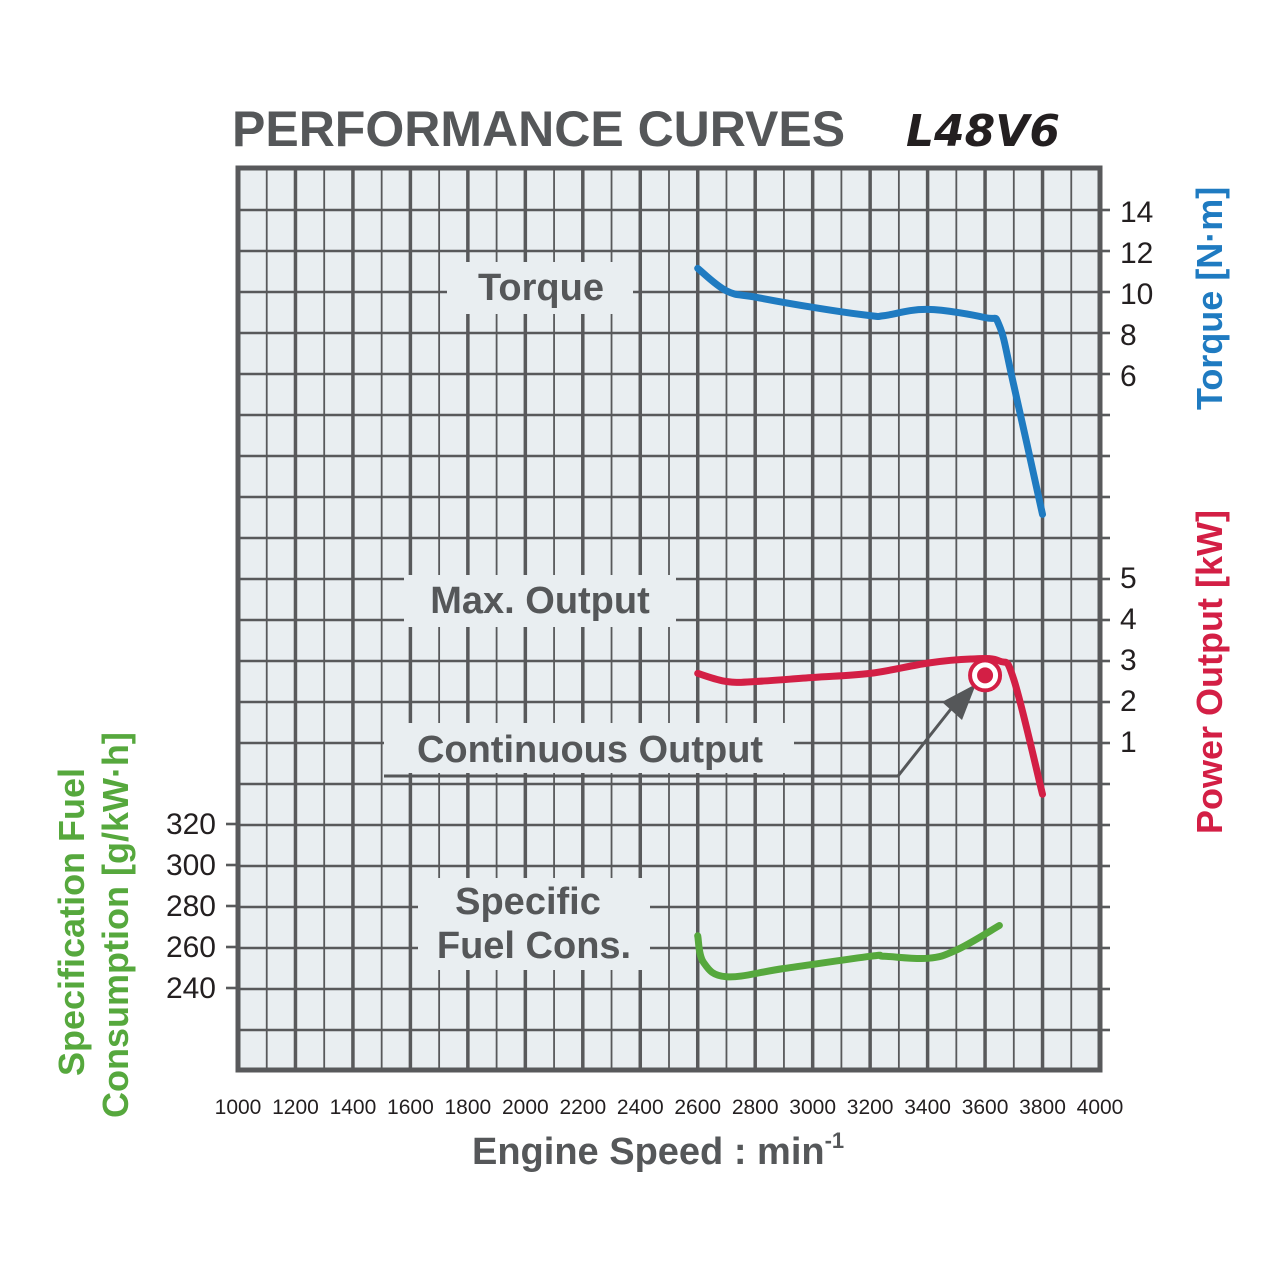 This screenshot has width=1280, height=1280. I want to click on fuel-axis-title-line1: Specification Fuel, so click(71, 922).